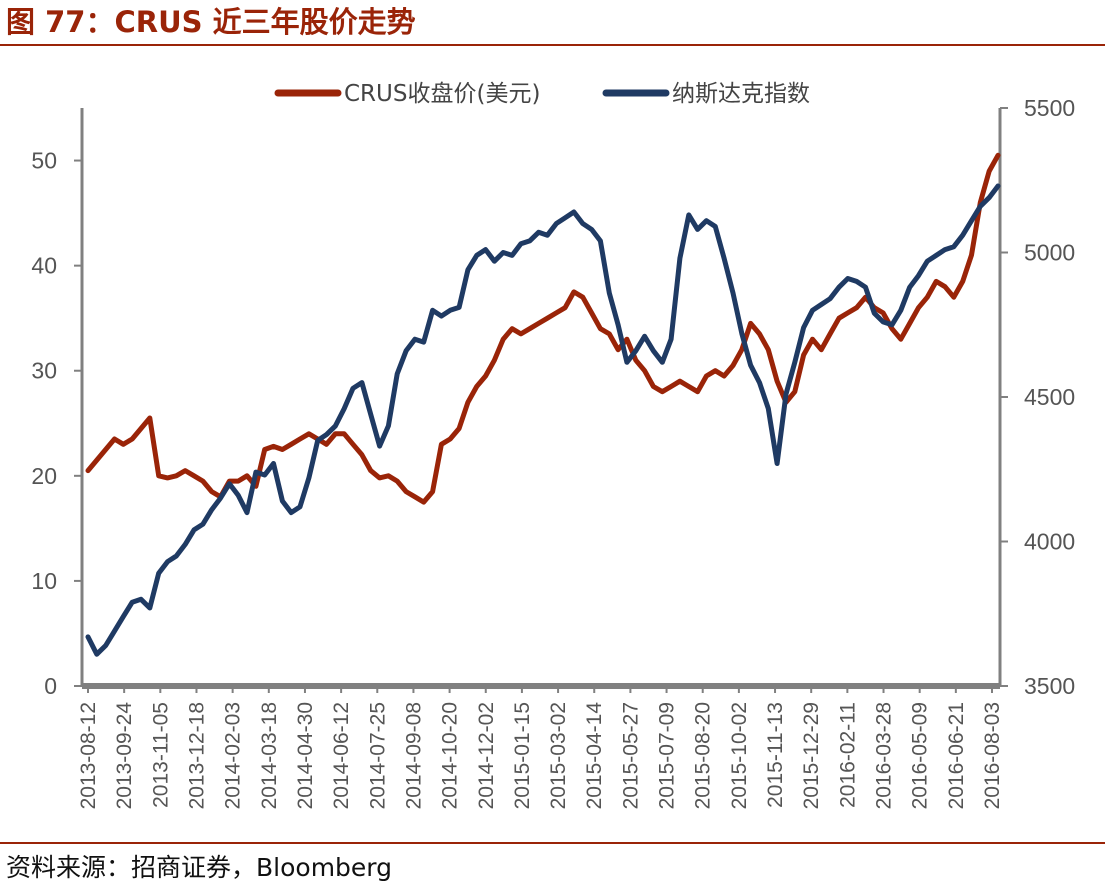 The height and width of the screenshot is (884, 1105). Describe the element at coordinates (199, 867) in the screenshot. I see `source-note: 资料来源：招商证券，Bloomberg` at that location.